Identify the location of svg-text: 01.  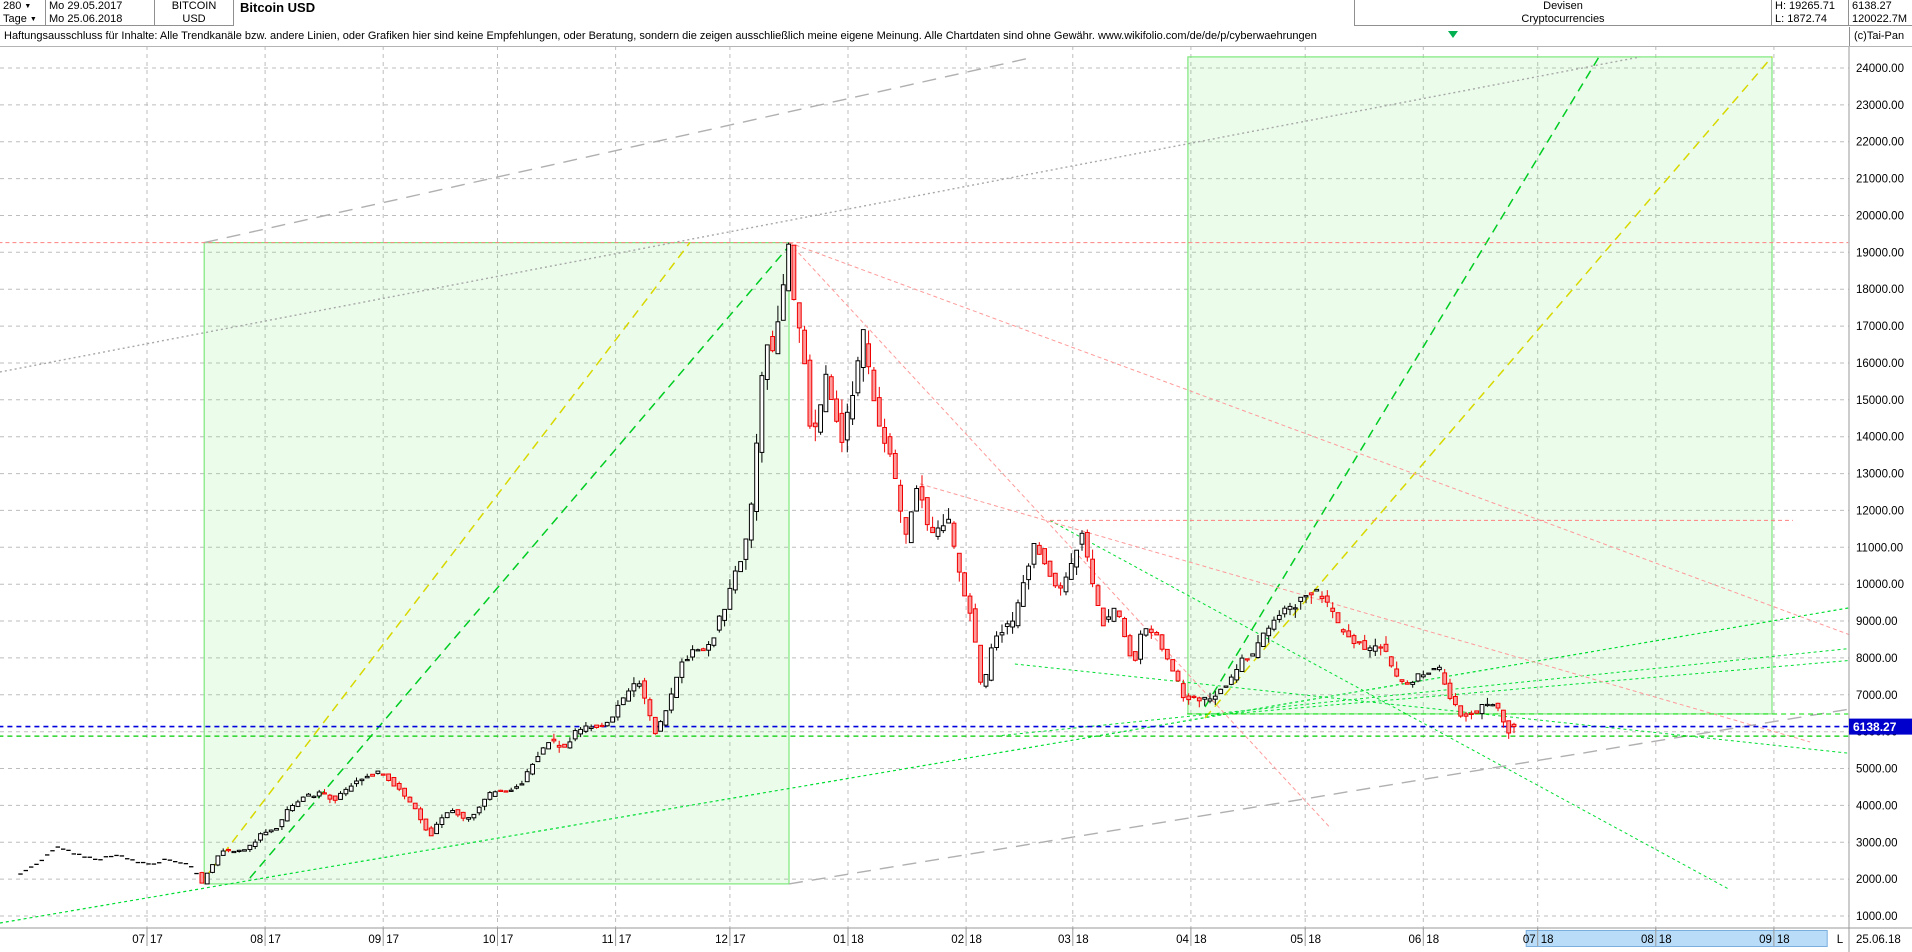
(839, 940).